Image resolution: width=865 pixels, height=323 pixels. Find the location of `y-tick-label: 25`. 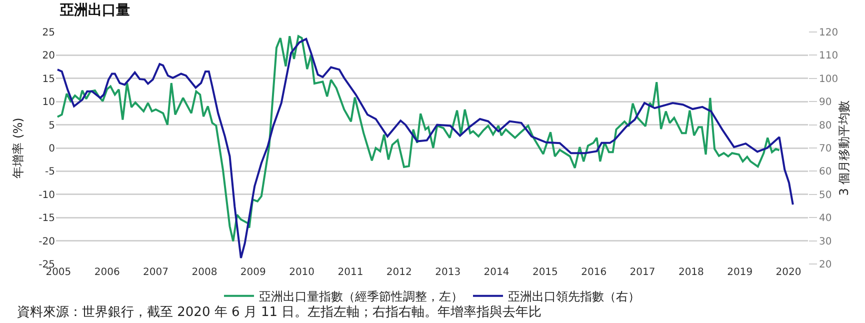

y-tick-label: 25 is located at coordinates (48, 33).